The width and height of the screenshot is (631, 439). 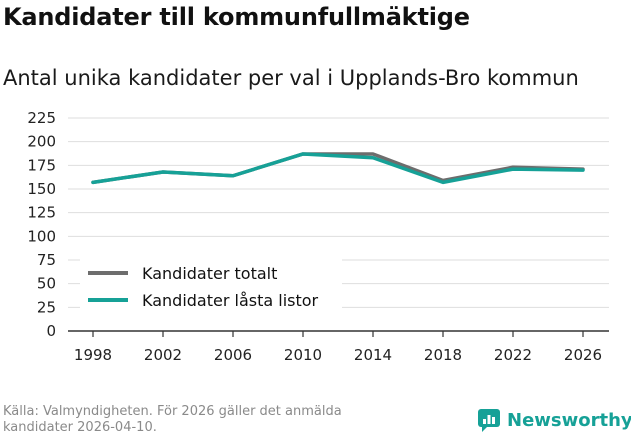 I want to click on y-tick-label: 125, so click(x=41, y=213).